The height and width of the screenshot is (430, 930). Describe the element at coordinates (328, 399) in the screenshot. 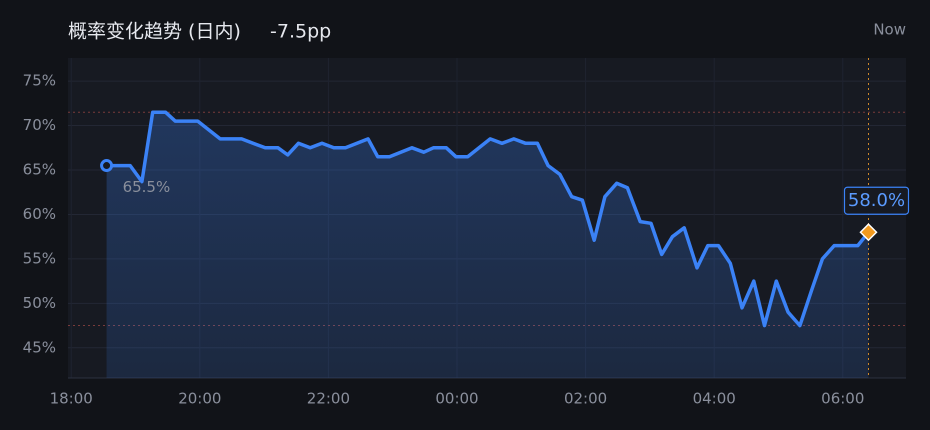

I see `x-tick-label: 22:00` at that location.